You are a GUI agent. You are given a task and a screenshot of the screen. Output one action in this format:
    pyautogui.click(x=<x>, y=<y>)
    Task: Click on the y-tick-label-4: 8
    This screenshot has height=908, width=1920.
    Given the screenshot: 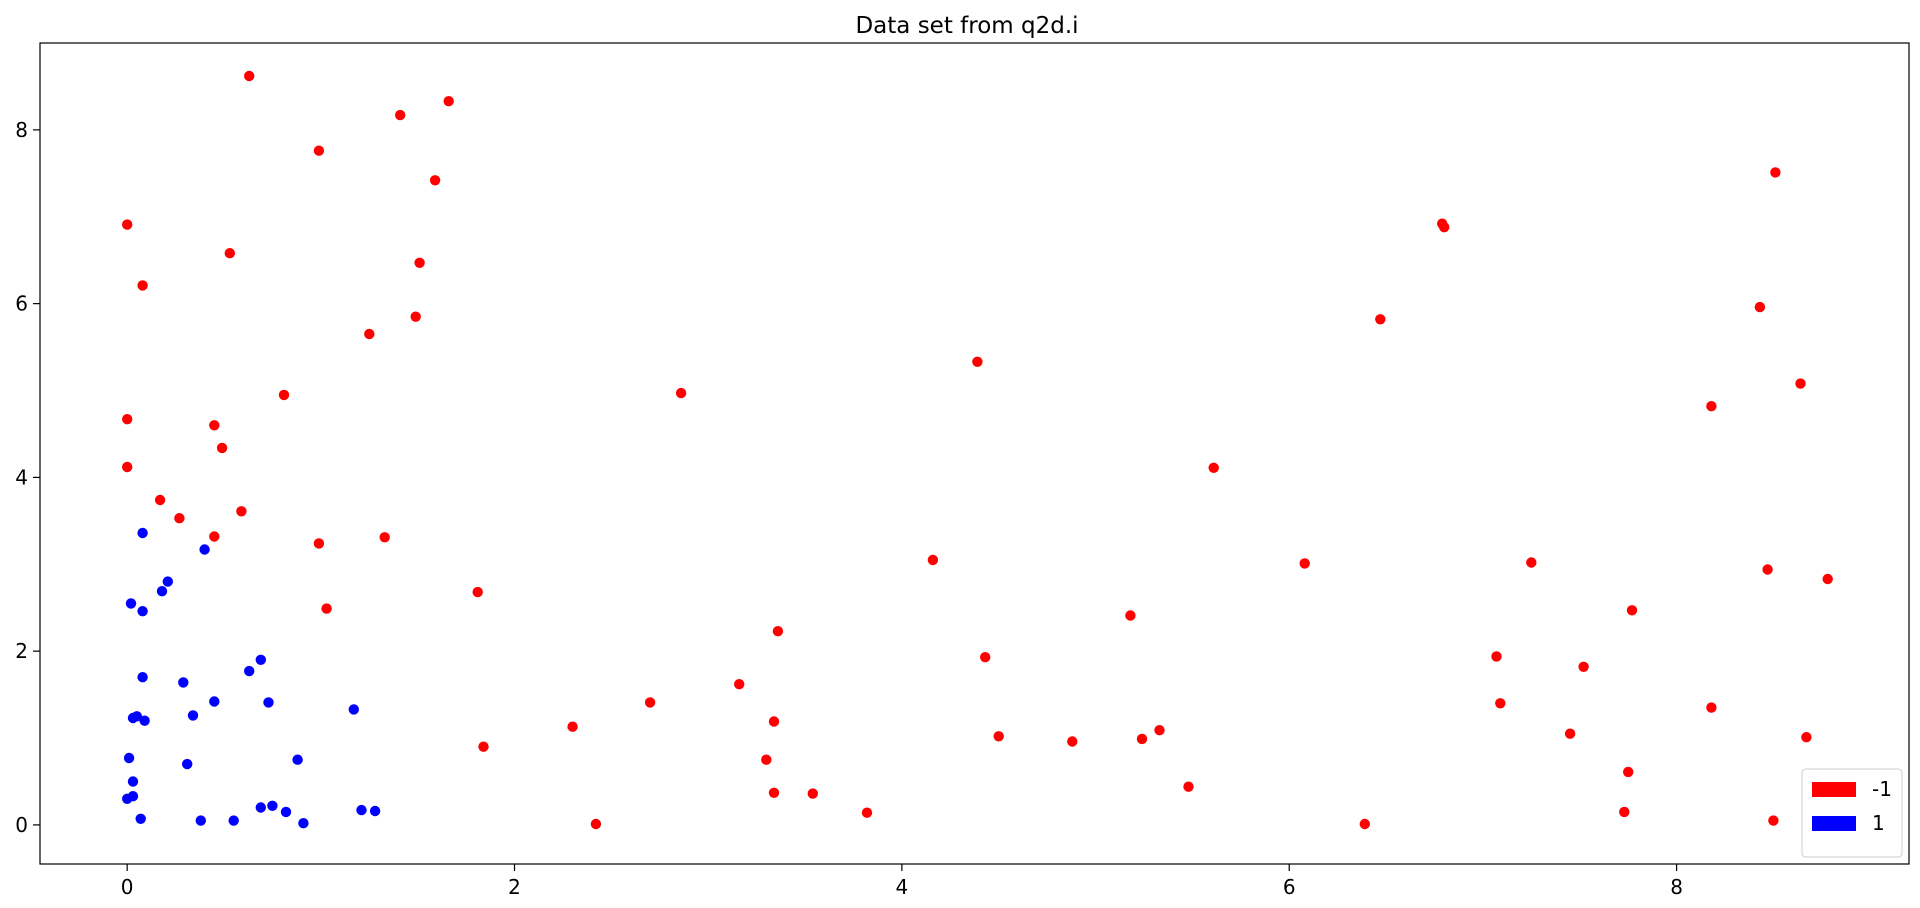 What is the action you would take?
    pyautogui.click(x=21, y=130)
    